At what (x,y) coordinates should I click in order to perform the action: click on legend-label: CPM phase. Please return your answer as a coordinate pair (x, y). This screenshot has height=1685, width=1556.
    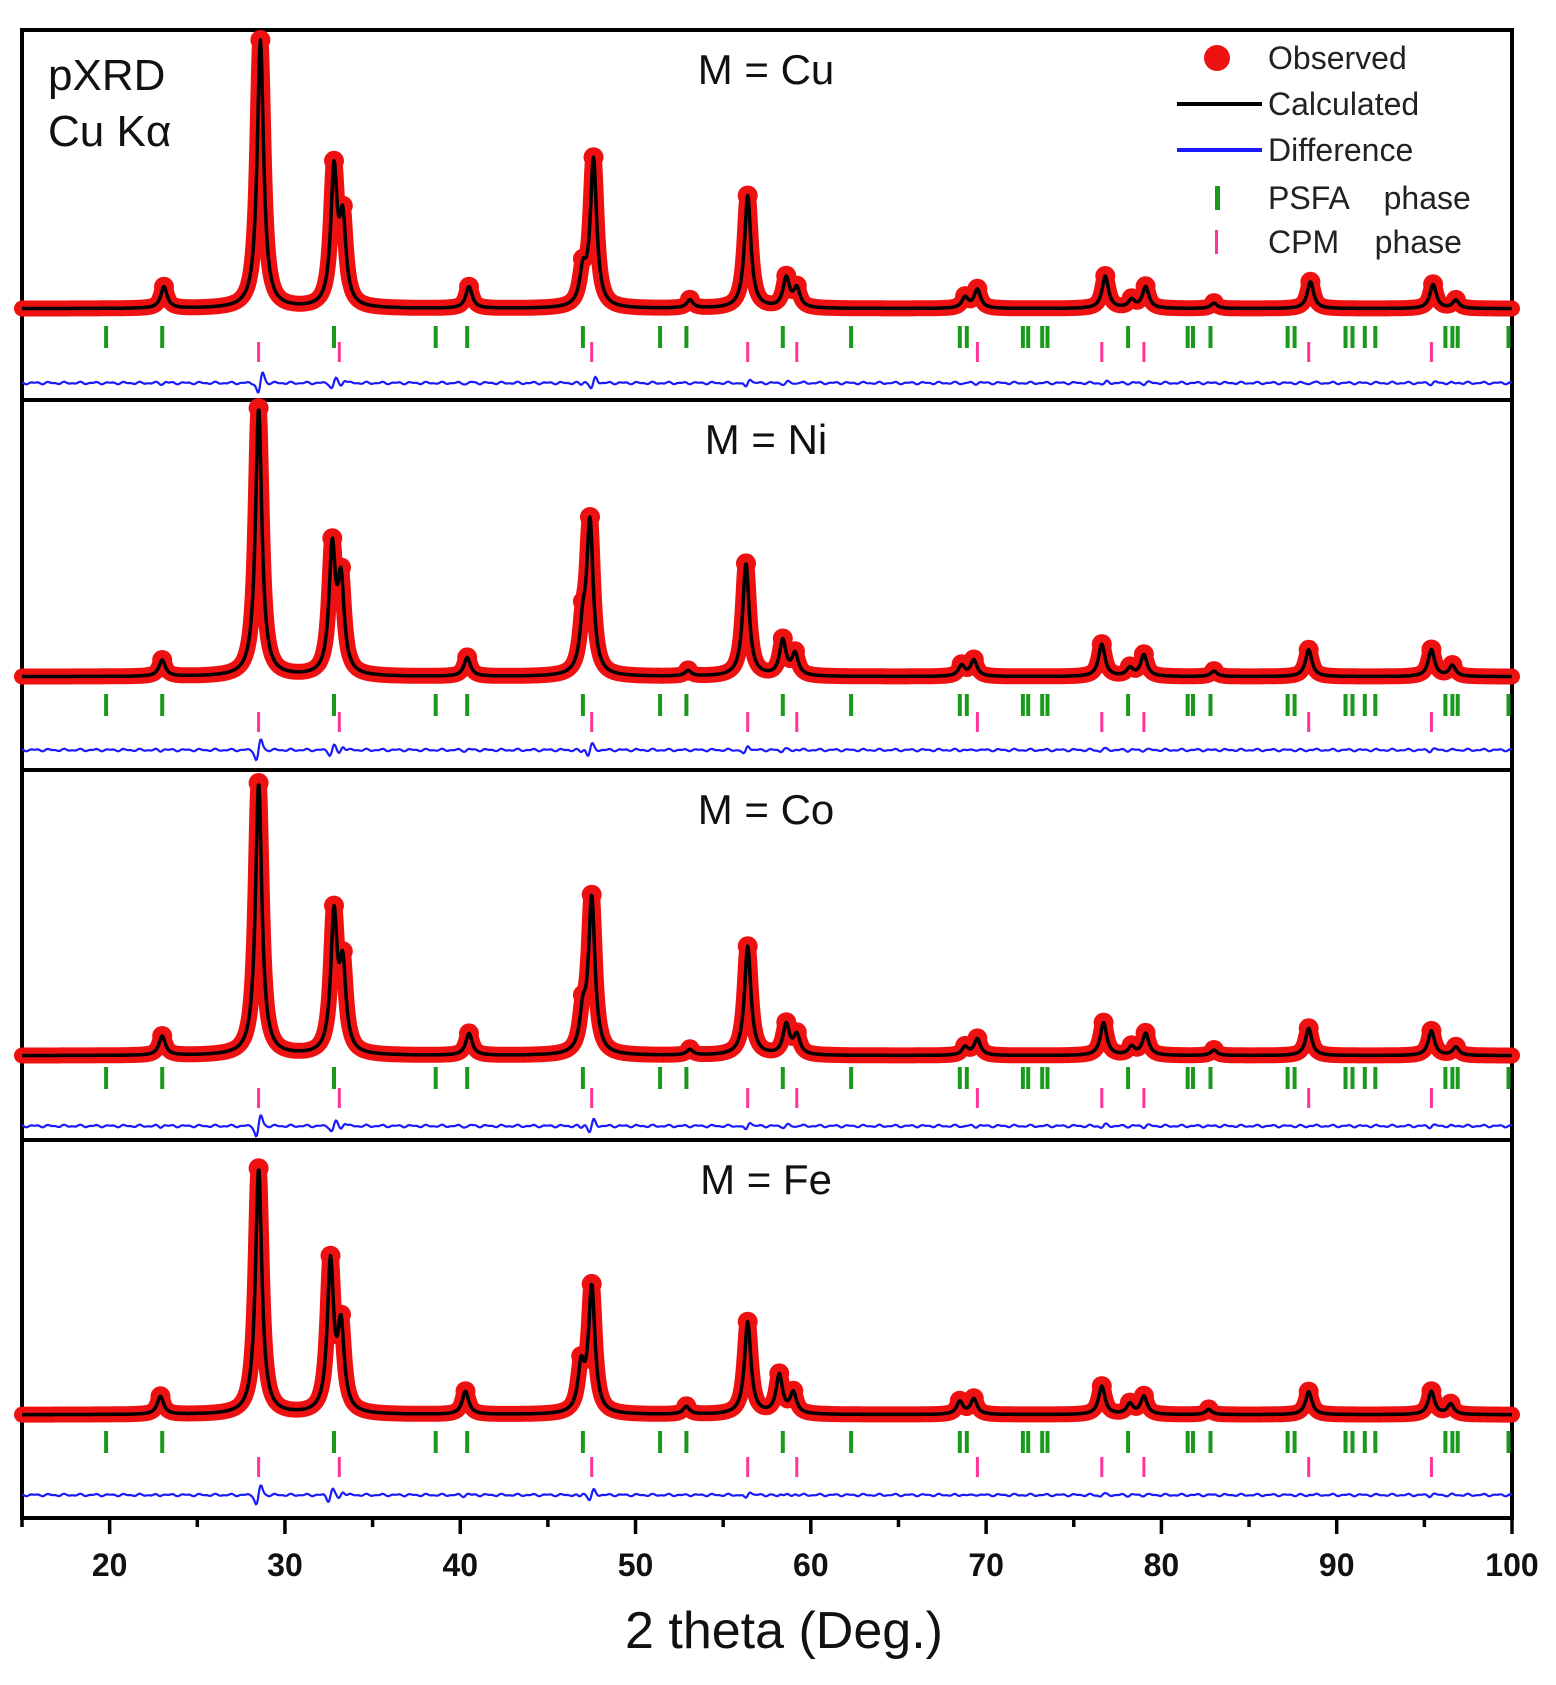
    Looking at the image, I should click on (1365, 242).